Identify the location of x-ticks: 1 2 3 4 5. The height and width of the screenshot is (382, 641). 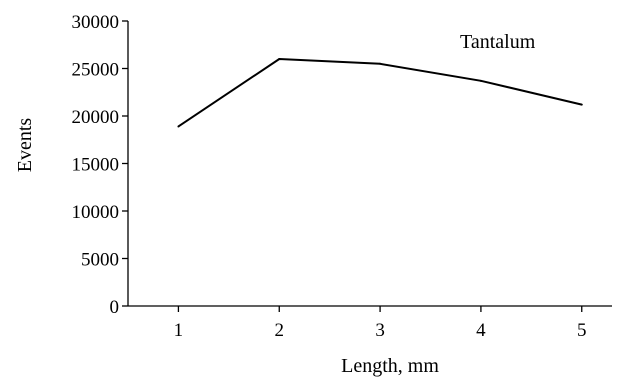
(380, 323).